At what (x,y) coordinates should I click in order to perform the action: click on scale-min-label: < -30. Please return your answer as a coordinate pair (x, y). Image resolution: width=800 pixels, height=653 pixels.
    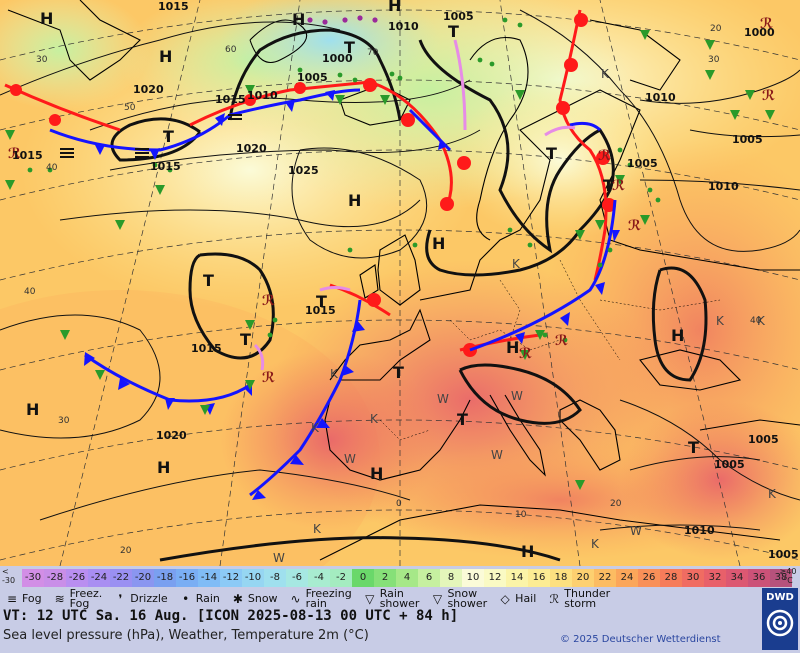
    Looking at the image, I should click on (8, 576).